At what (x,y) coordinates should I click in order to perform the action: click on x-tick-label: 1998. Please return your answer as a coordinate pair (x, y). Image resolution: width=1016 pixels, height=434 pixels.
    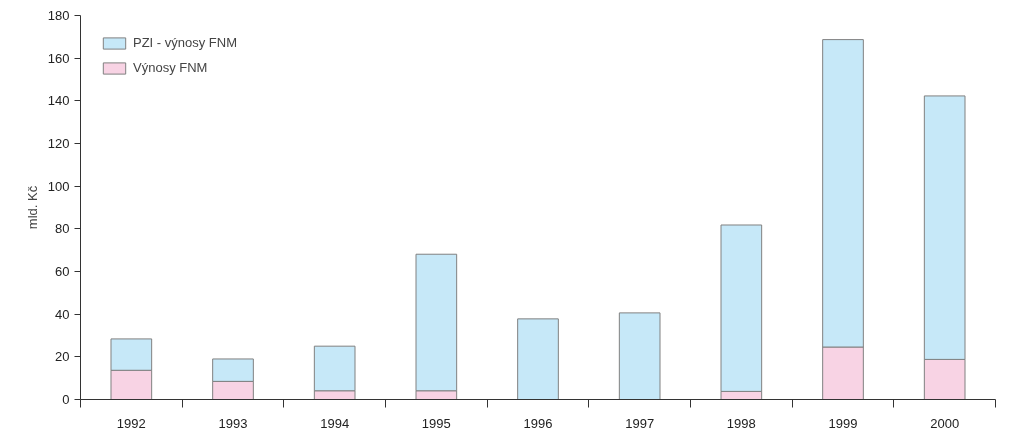
    Looking at the image, I should click on (741, 423).